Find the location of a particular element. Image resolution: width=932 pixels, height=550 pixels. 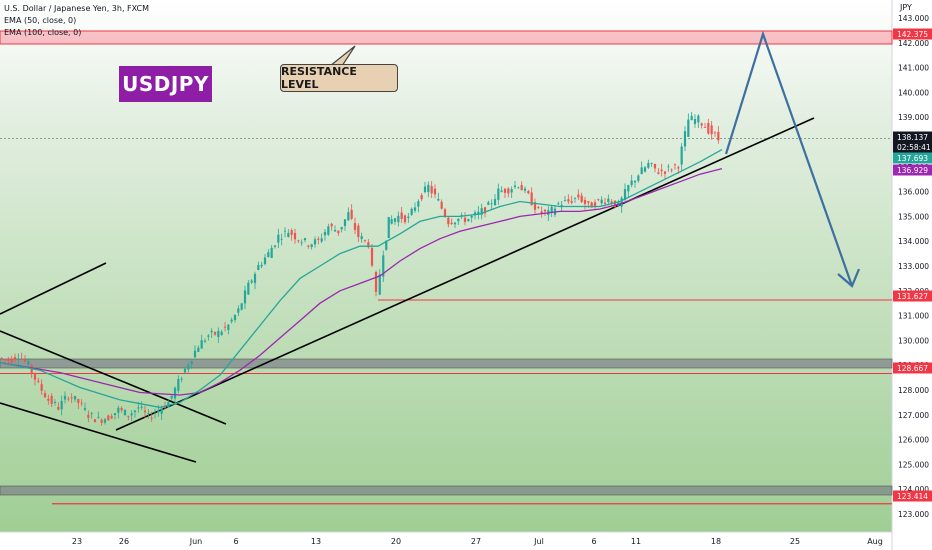

y-tick-label: 123.000 is located at coordinates (913, 514).